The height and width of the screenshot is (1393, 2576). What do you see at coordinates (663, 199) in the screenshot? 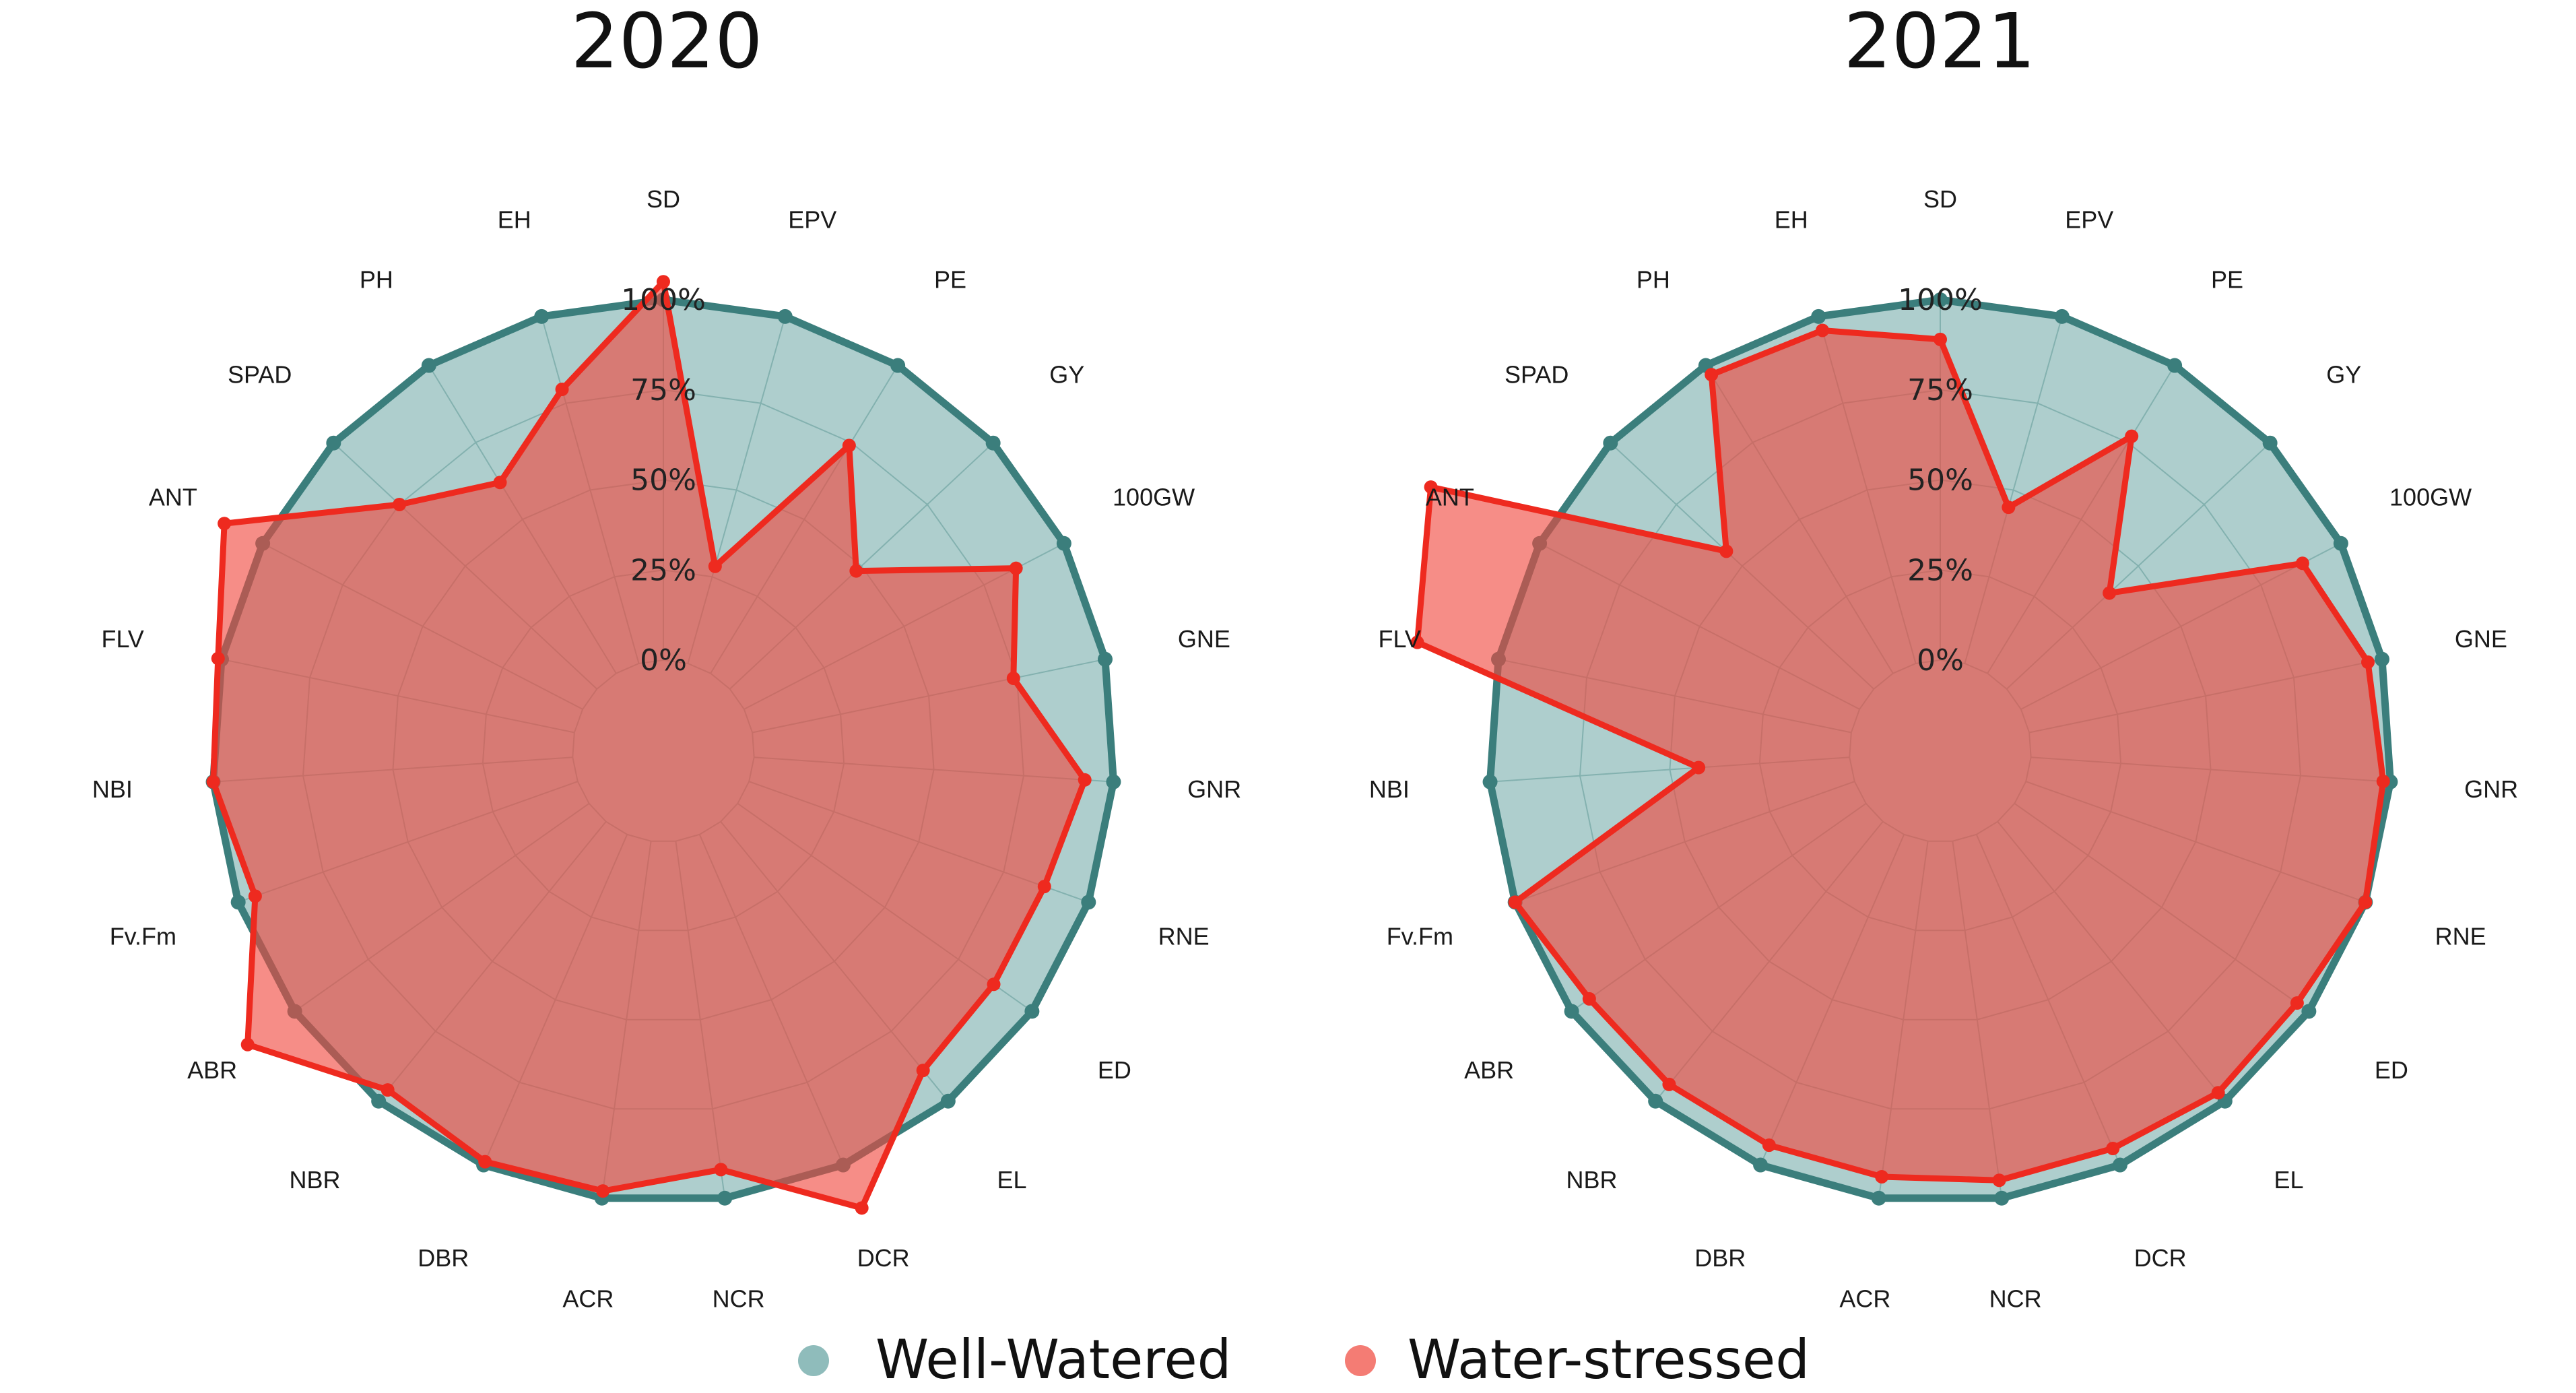
I see `axis-label-sd: SD` at bounding box center [663, 199].